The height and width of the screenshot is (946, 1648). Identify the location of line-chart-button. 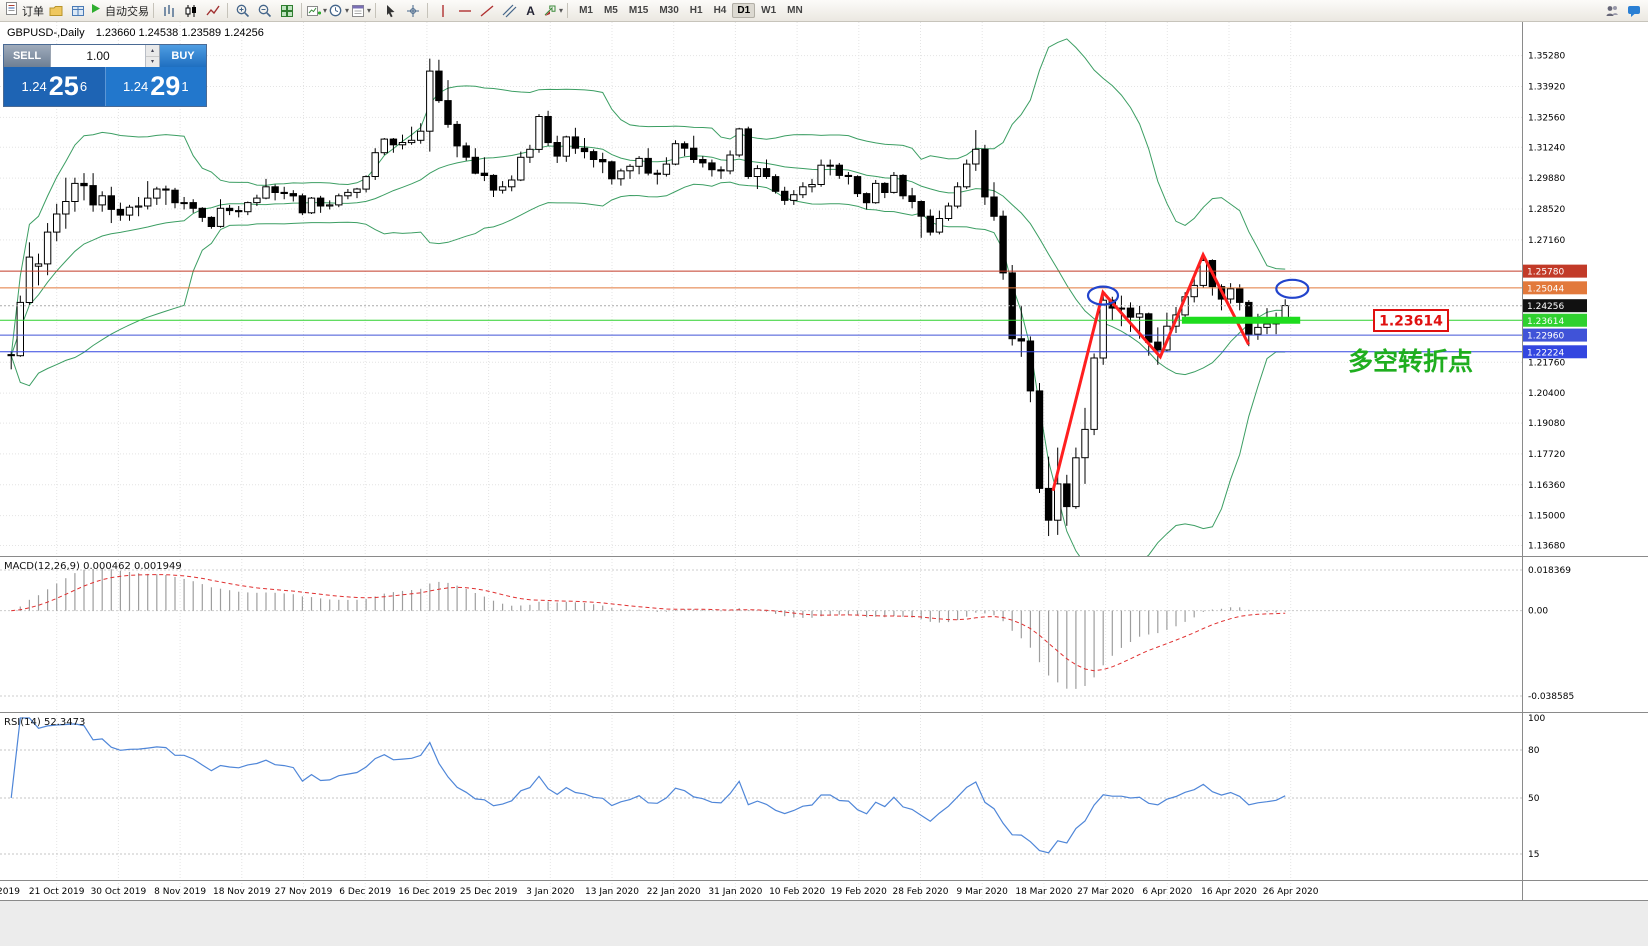
(212, 10).